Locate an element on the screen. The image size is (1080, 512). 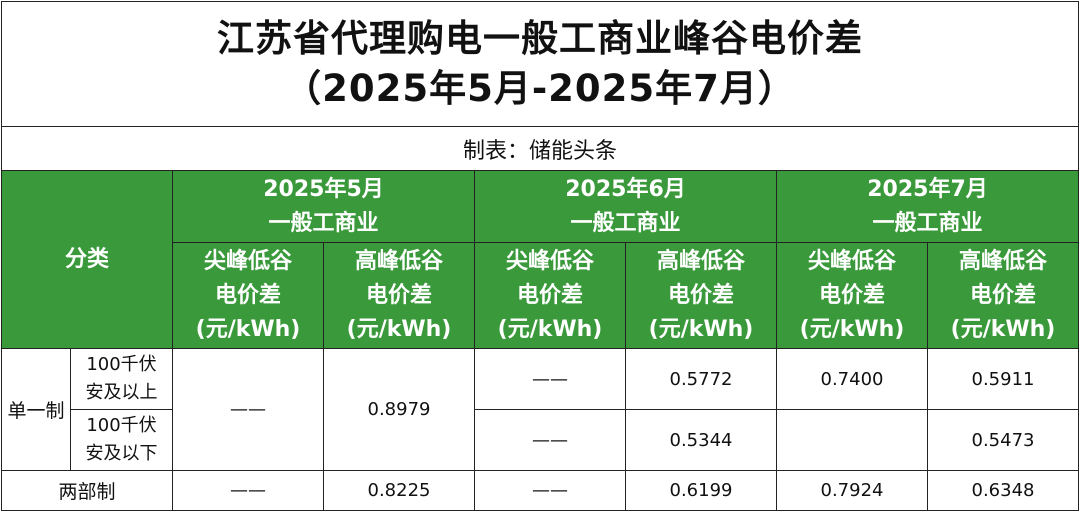
title-line-2: （2025年5月-2025年7月） is located at coordinates (540, 88).